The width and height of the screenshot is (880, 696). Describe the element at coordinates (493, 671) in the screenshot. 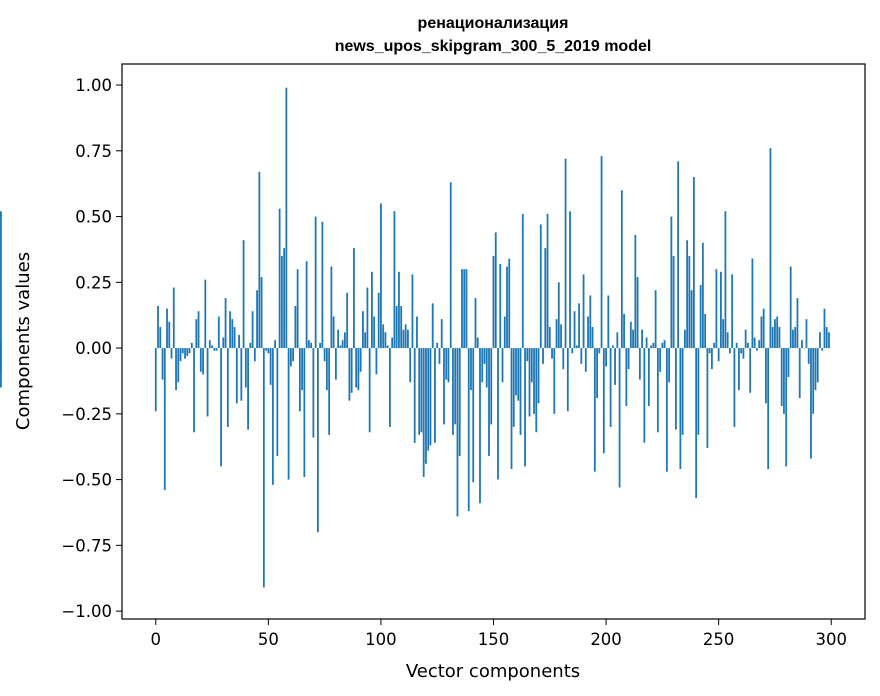

I see `x-axis-label: Vector components` at that location.